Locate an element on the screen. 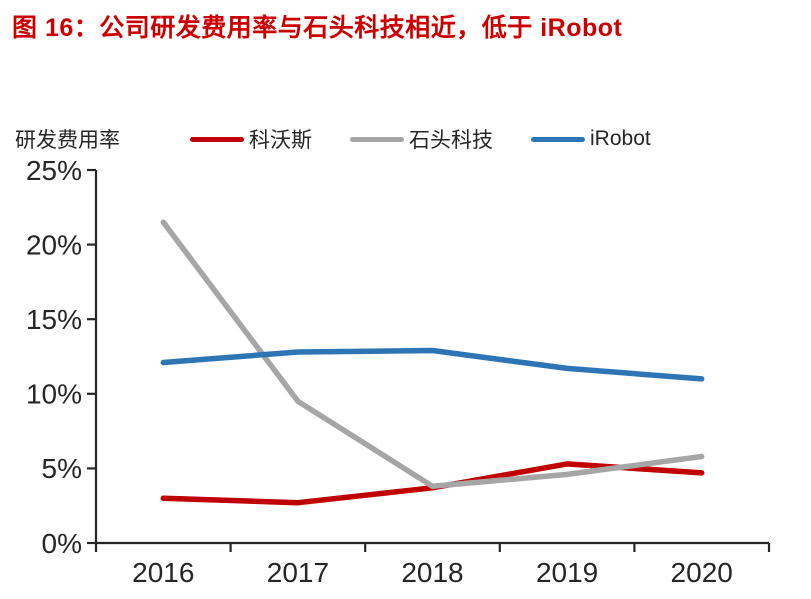 This screenshot has height=599, width=811. chart-header: 研发费用率 科沃斯 石头科技 iRobot is located at coordinates (333, 139).